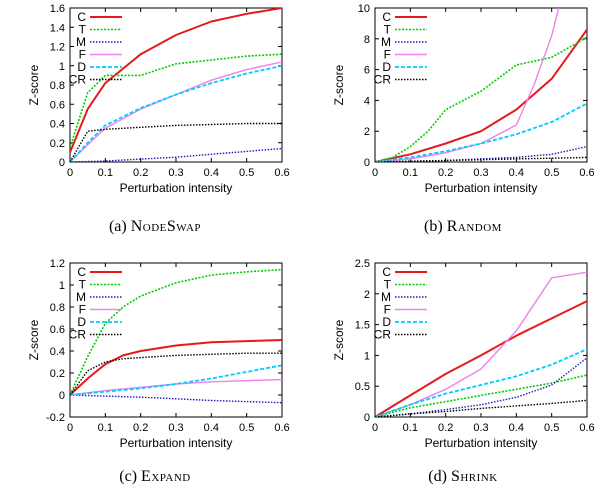 Image resolution: width=605 pixels, height=492 pixels. I want to click on y-tick-label: 8, so click(367, 40).